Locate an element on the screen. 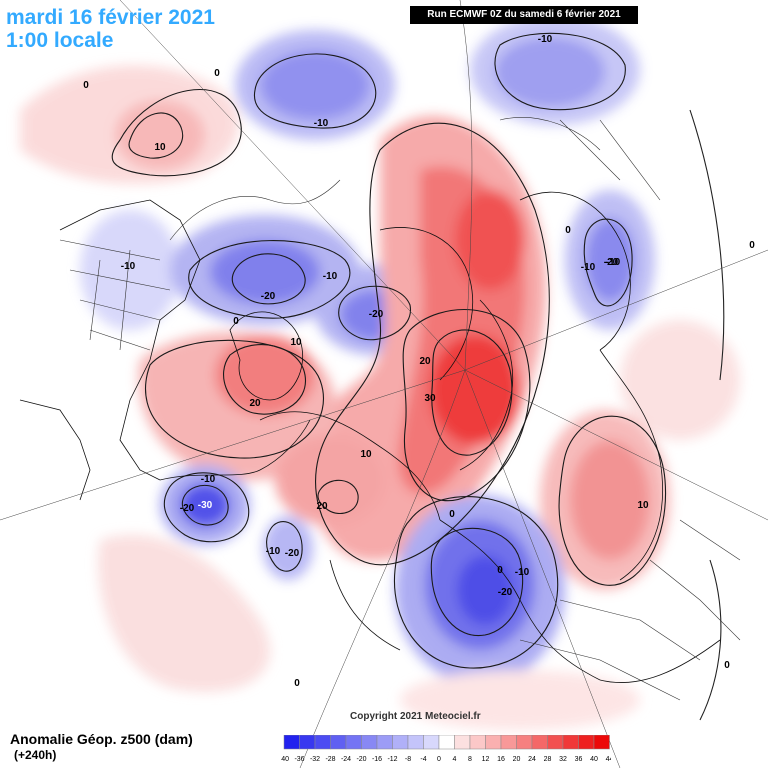 Image resolution: width=768 pixels, height=768 pixels. colorbar-tick-label: -8 is located at coordinates (408, 759).